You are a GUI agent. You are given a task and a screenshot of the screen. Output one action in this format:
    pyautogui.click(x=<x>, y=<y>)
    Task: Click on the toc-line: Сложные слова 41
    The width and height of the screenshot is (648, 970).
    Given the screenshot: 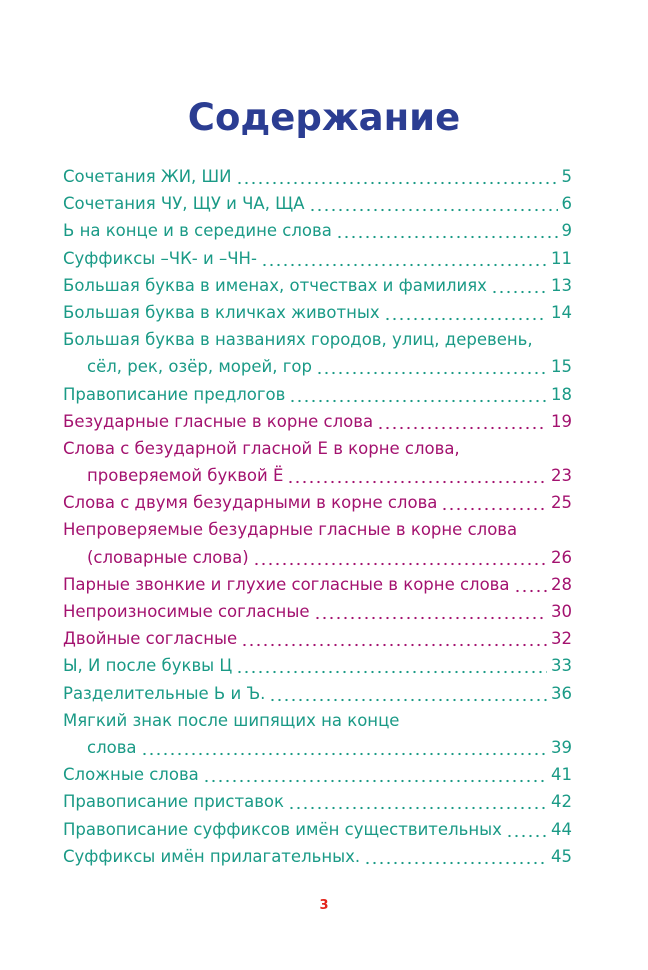 What is the action you would take?
    pyautogui.click(x=317, y=775)
    